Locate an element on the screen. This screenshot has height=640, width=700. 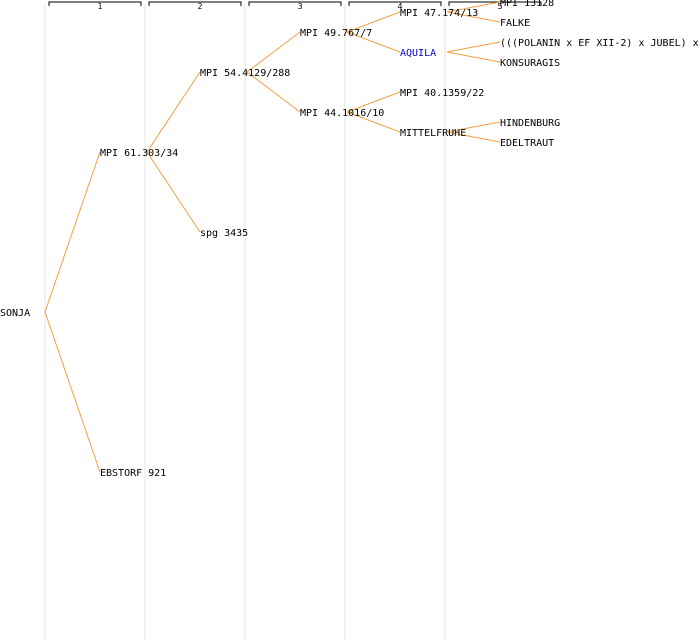
ancestor-name: (((POLANIN x EF XII-2) x JUBEL) x is located at coordinates (599, 43).